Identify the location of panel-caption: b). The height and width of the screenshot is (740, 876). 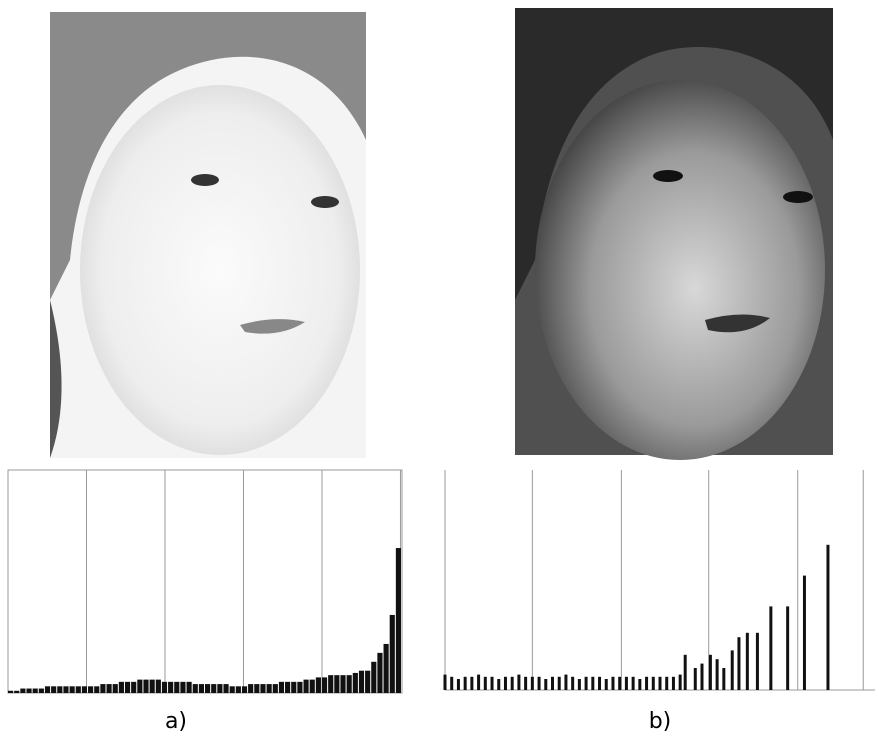
(660, 721).